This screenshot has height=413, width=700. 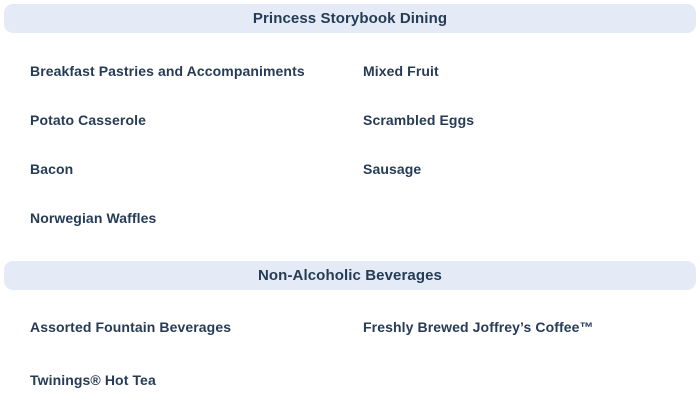 What do you see at coordinates (52, 168) in the screenshot?
I see `menu-item: Bacon` at bounding box center [52, 168].